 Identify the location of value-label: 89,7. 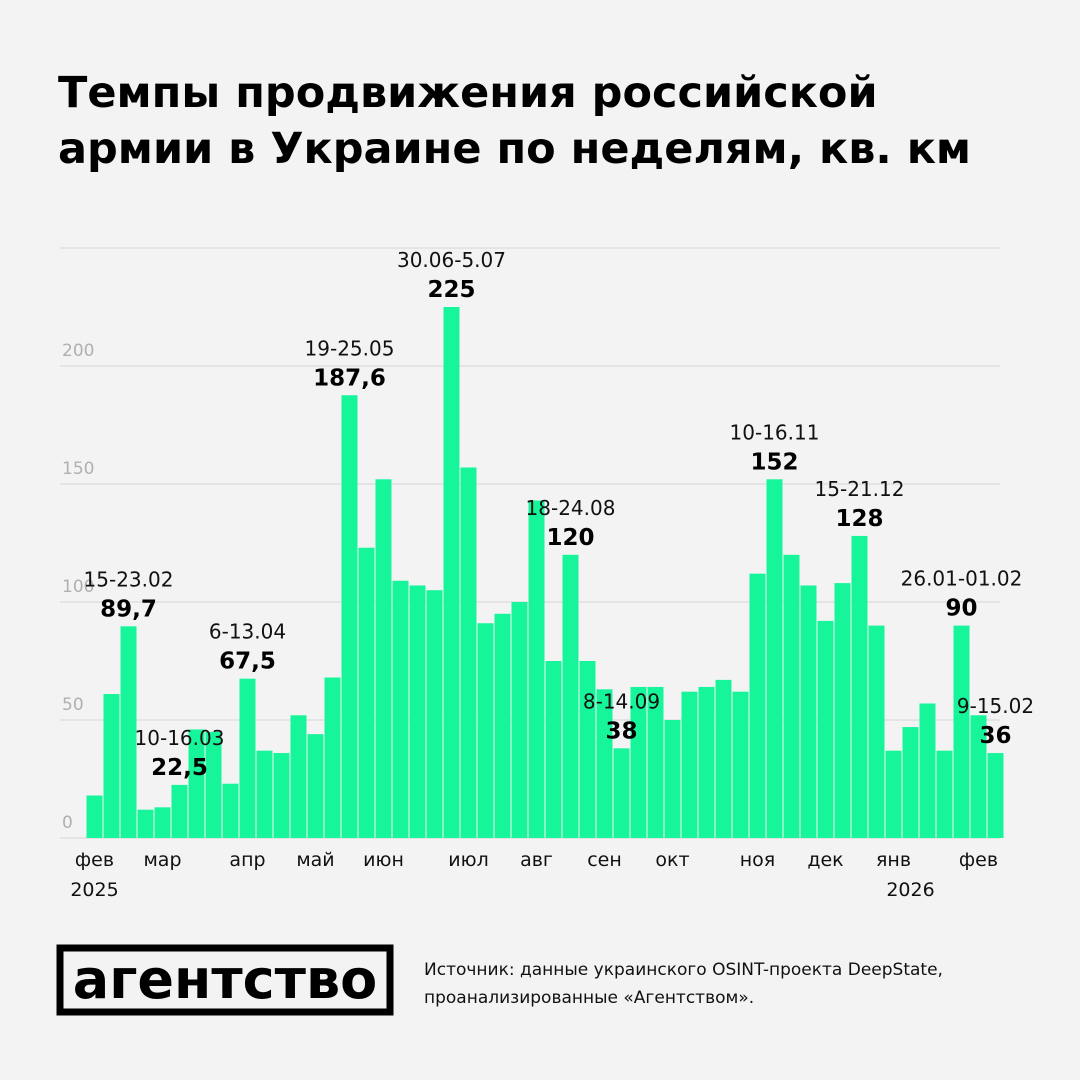
(128, 609).